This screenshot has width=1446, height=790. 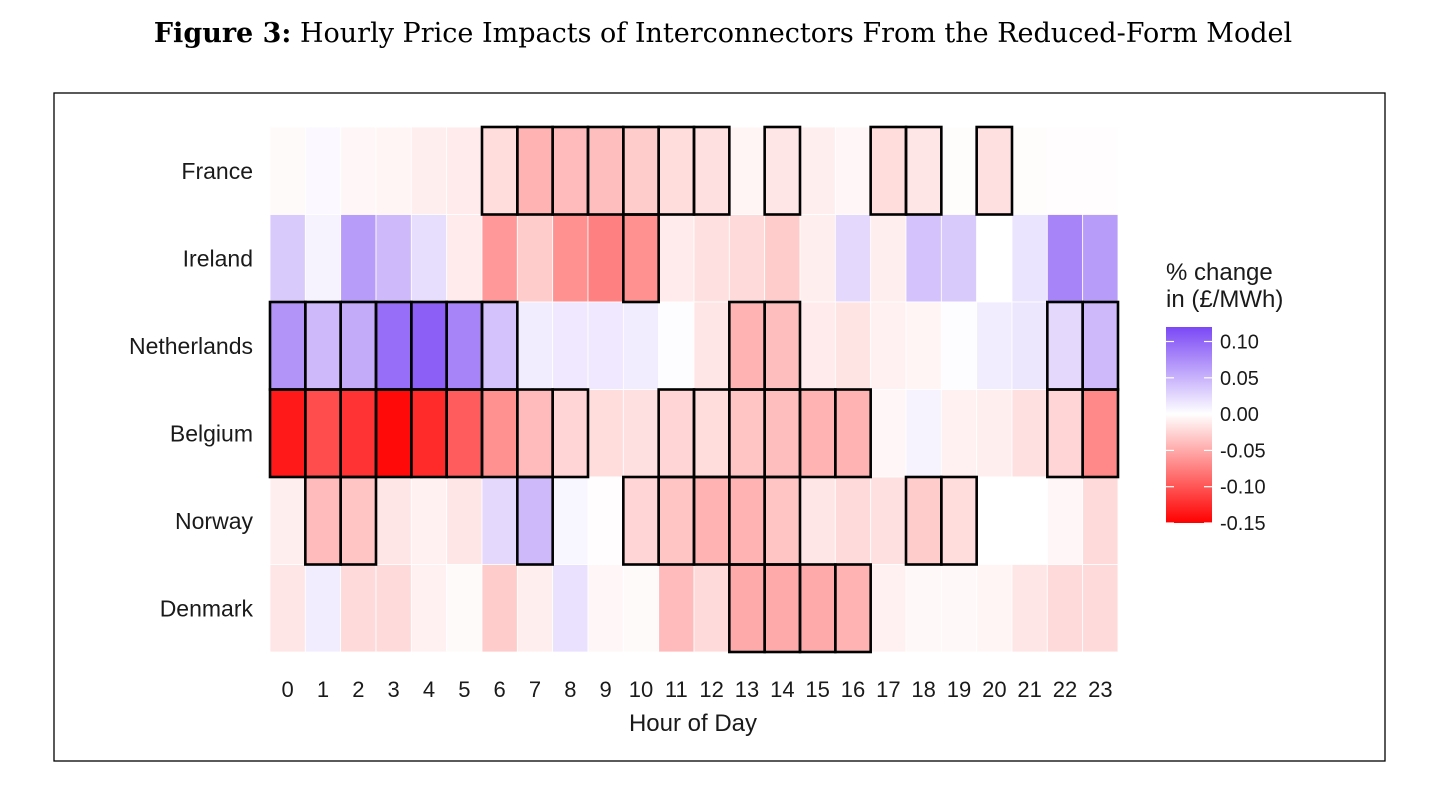 I want to click on legend-tick-label: 0.05, so click(x=1239, y=379).